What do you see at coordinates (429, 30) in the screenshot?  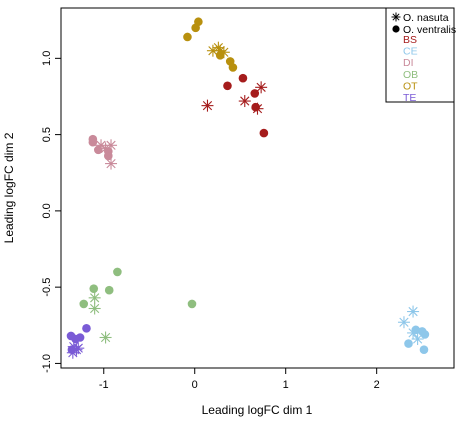 I see `legend-shape-label: O. ventralis` at bounding box center [429, 30].